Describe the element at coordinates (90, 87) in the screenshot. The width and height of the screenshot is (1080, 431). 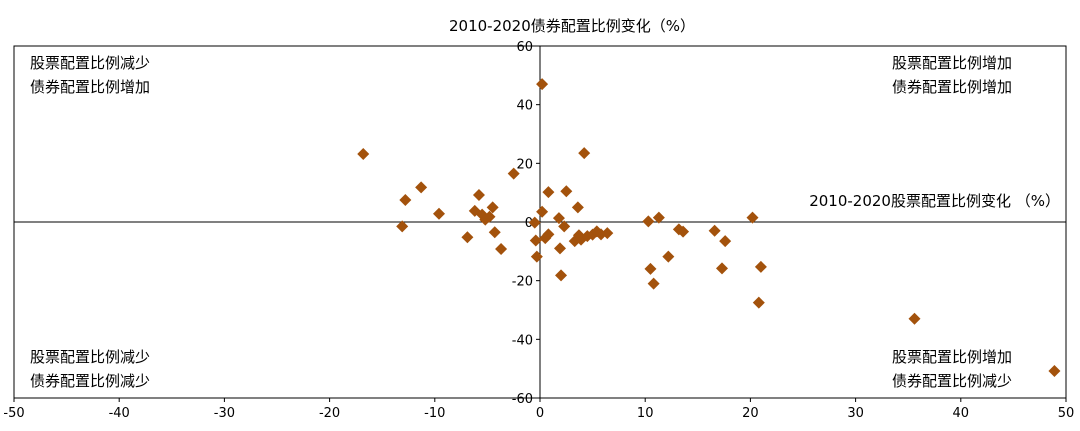
I see `quadrant-top-left-line2: 债券配置比例增加` at that location.